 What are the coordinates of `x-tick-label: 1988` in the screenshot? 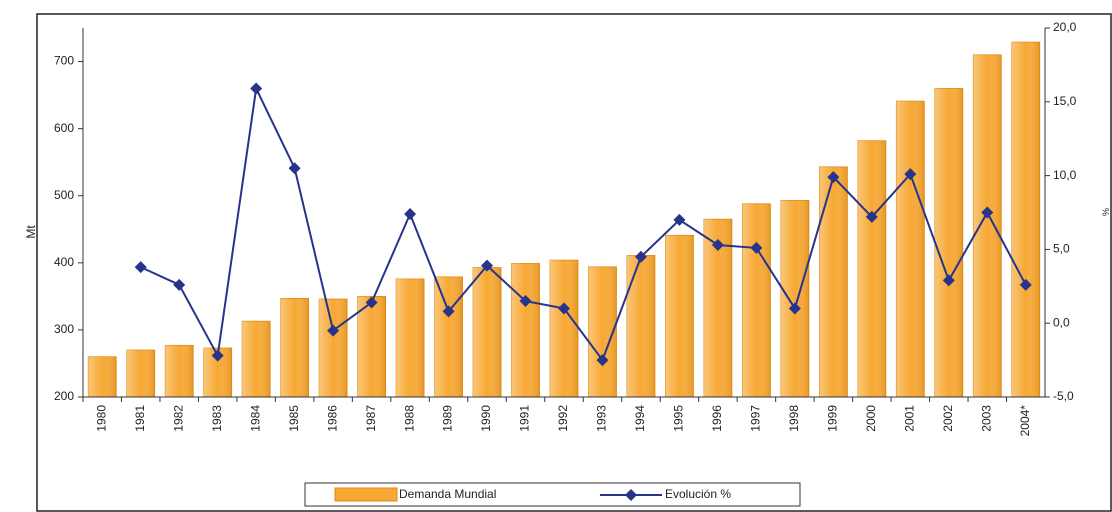 It's located at (409, 418).